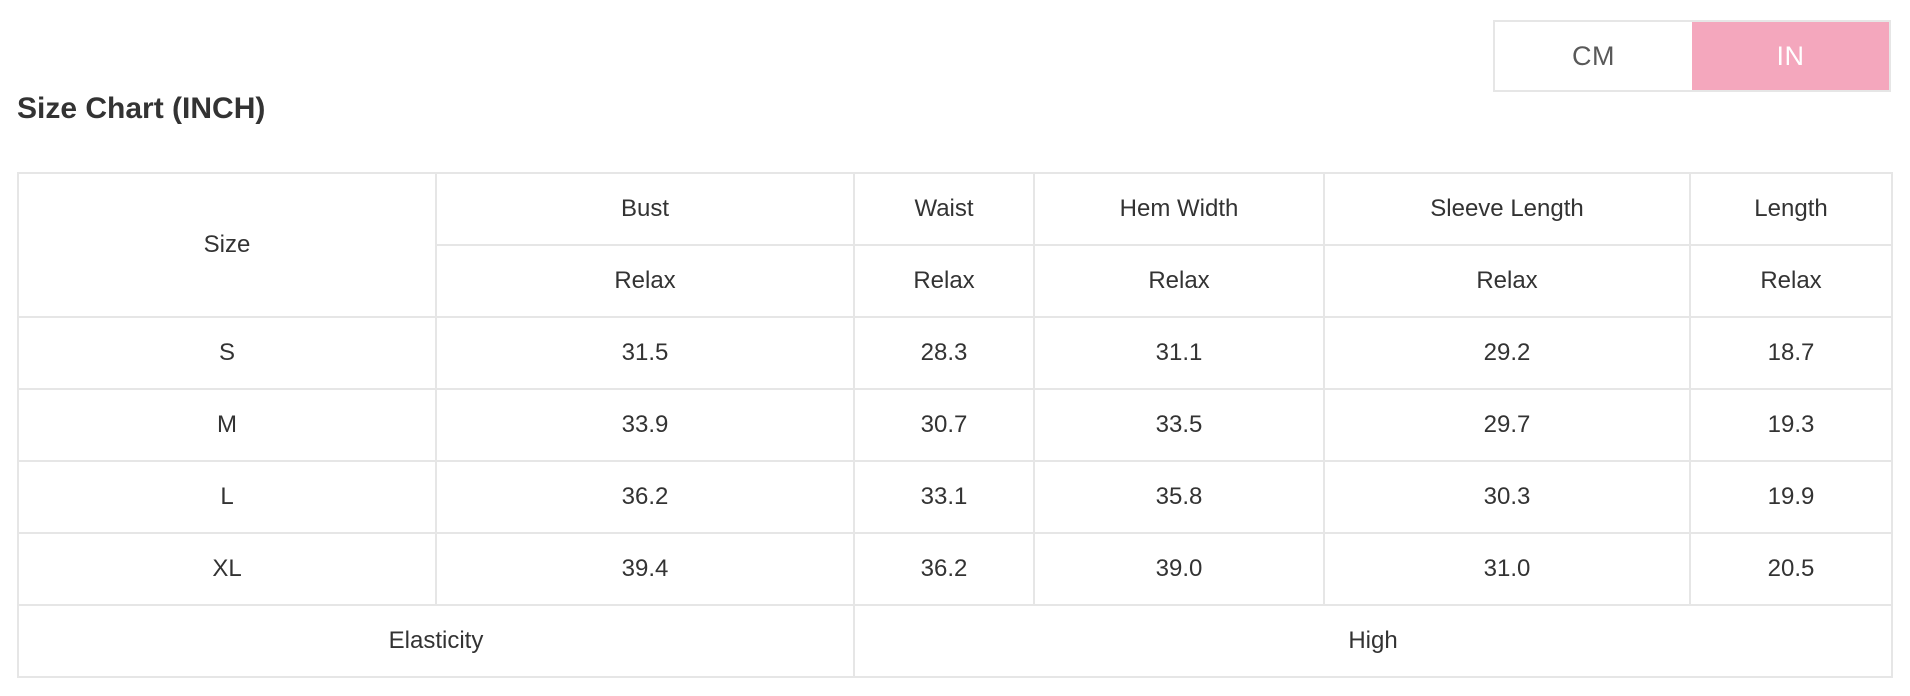  Describe the element at coordinates (1791, 209) in the screenshot. I see `col-header-length: Length` at that location.